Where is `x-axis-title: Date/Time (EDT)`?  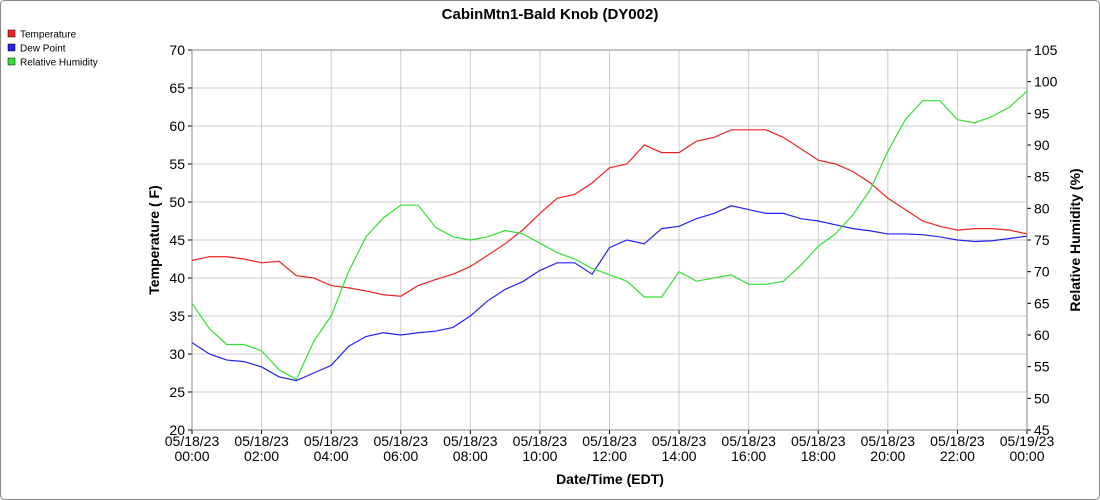
x-axis-title: Date/Time (EDT) is located at coordinates (610, 479).